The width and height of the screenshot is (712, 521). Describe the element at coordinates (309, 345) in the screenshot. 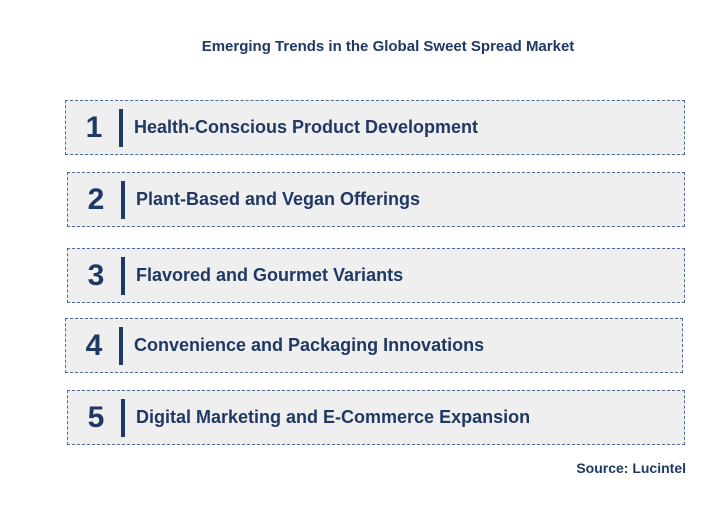

I see `trend-label: Convenience and Packaging Innovations` at that location.